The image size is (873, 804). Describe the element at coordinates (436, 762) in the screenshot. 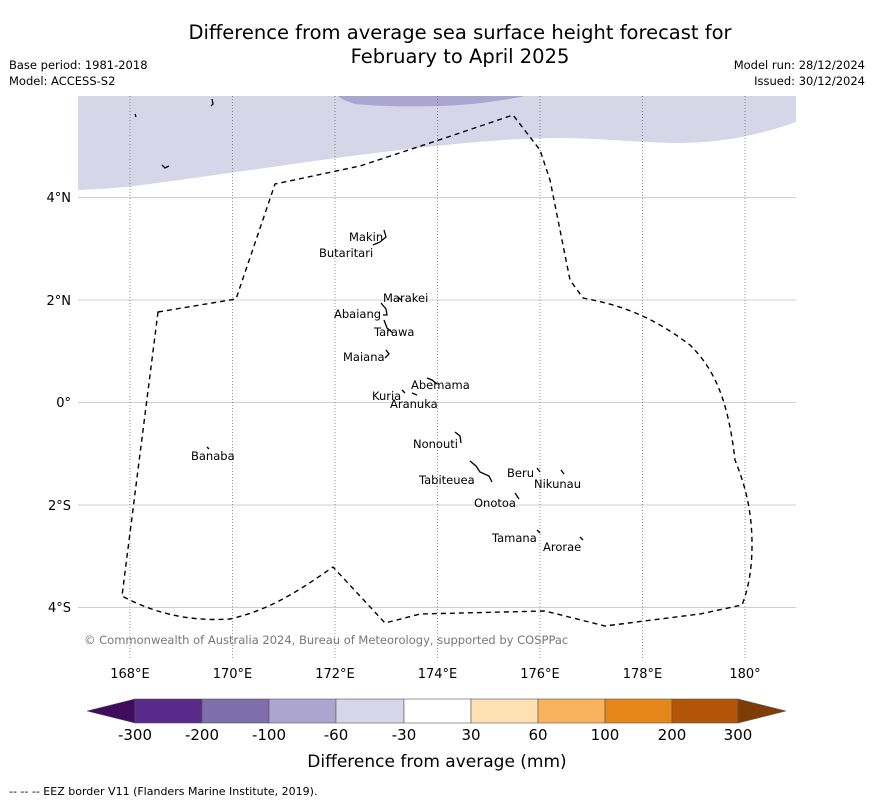

I see `colorbar-label: Difference from average (mm)` at that location.